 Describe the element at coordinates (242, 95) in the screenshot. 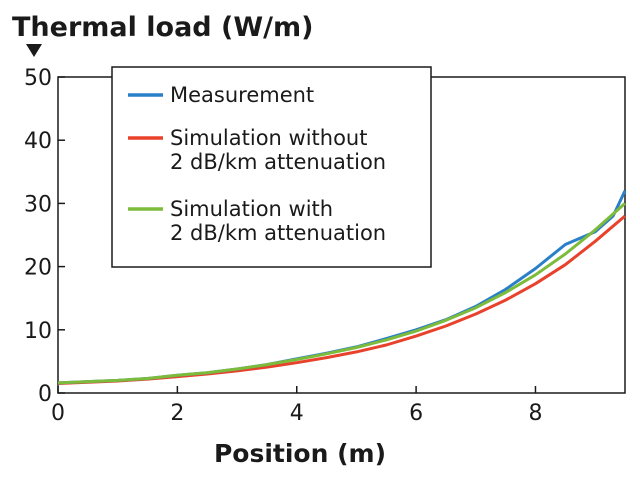

I see `legend-label-measurement: Measurement` at that location.